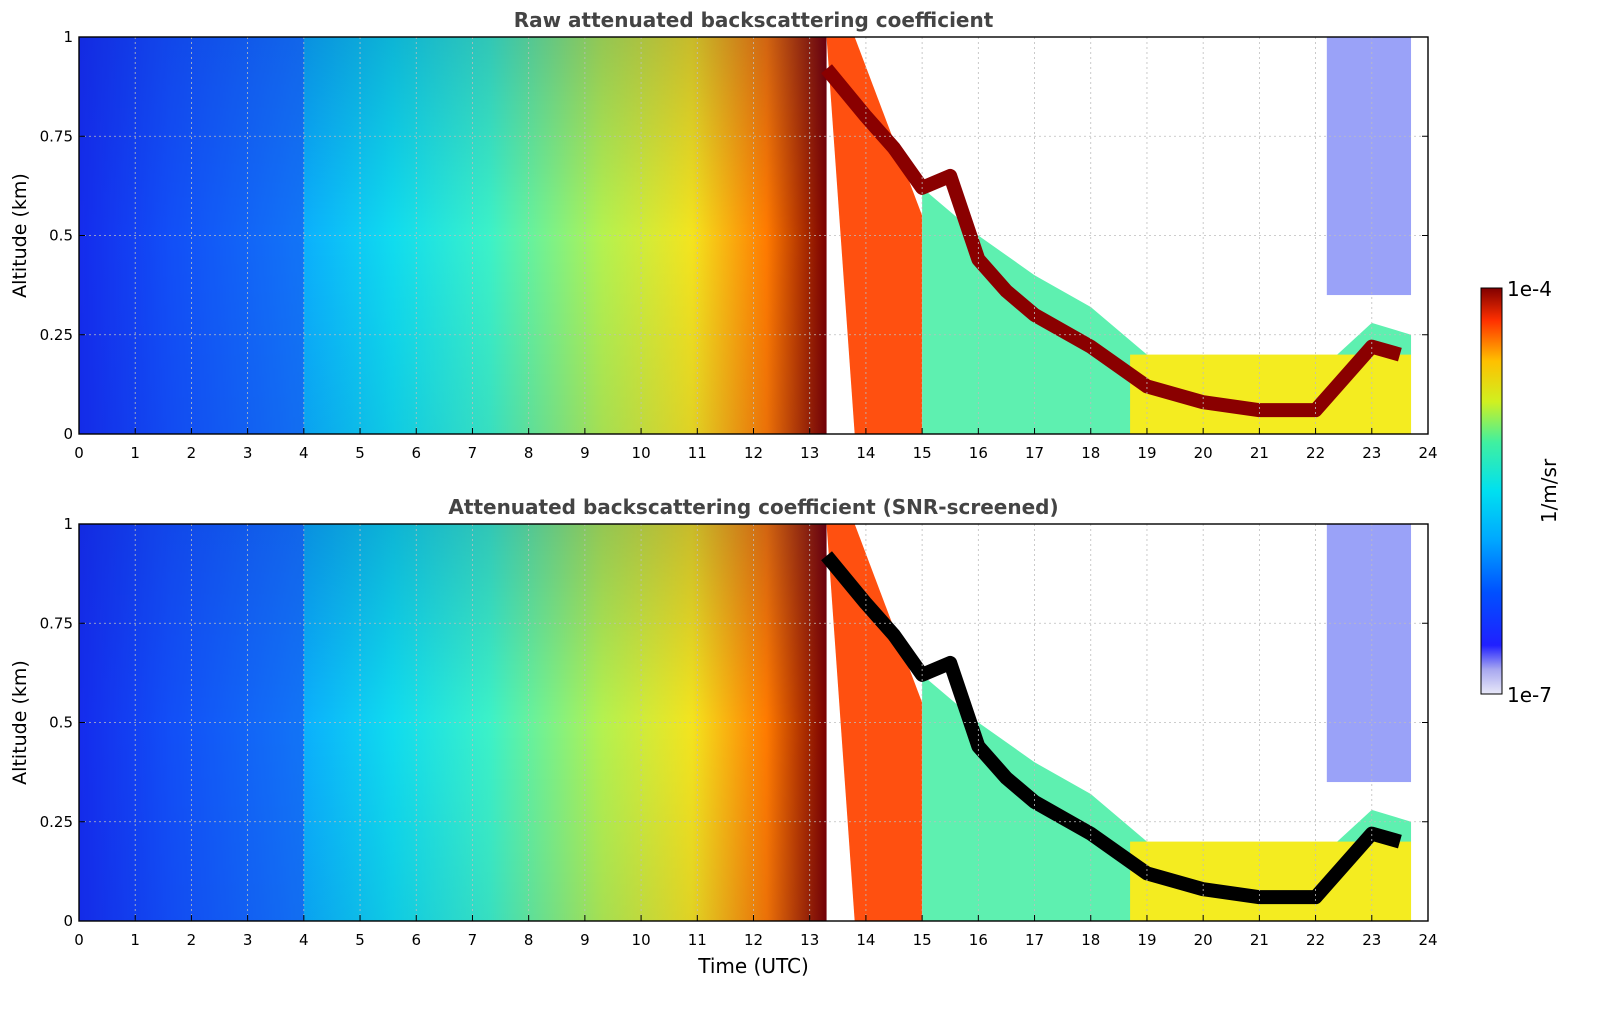 This screenshot has width=1621, height=1020. Describe the element at coordinates (1520, 492) in the screenshot. I see `colorbar: 1e-4 1e-7 1/m/sr` at that location.